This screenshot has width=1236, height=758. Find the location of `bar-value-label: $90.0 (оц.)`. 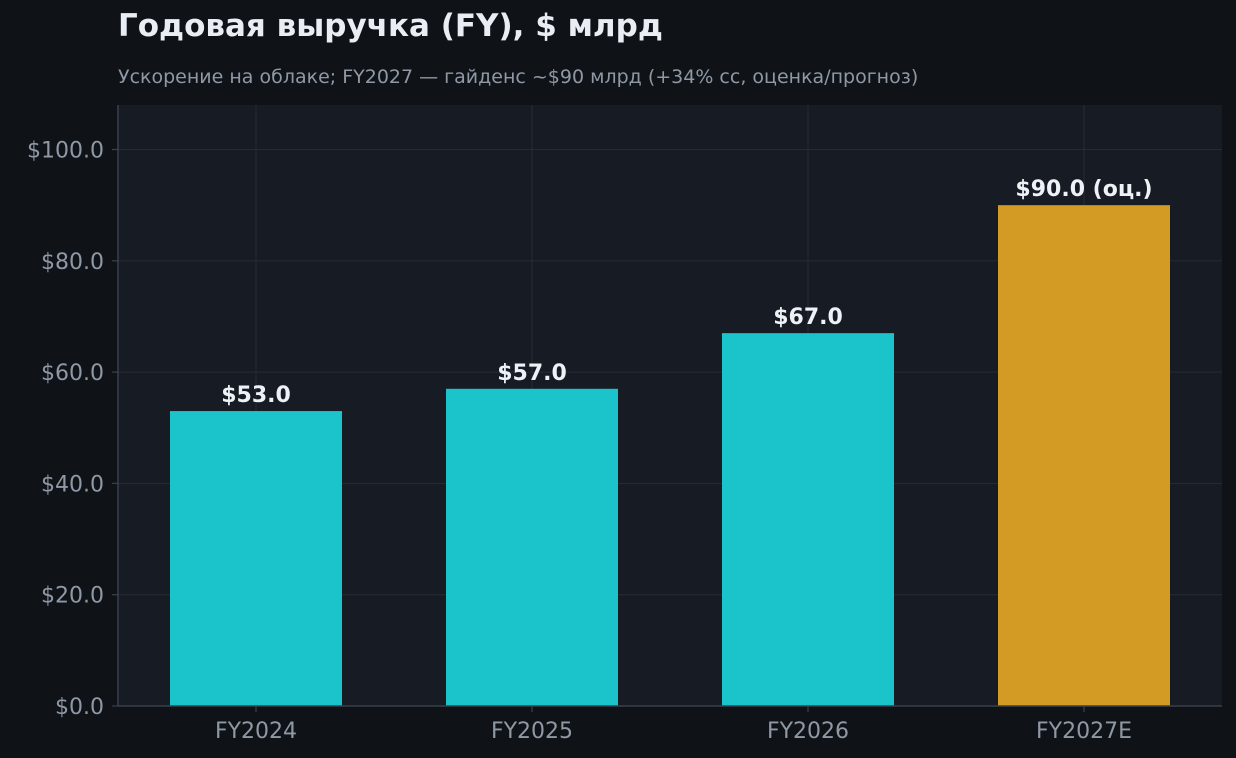

bar-value-label: $90.0 (оц.) is located at coordinates (1083, 189).